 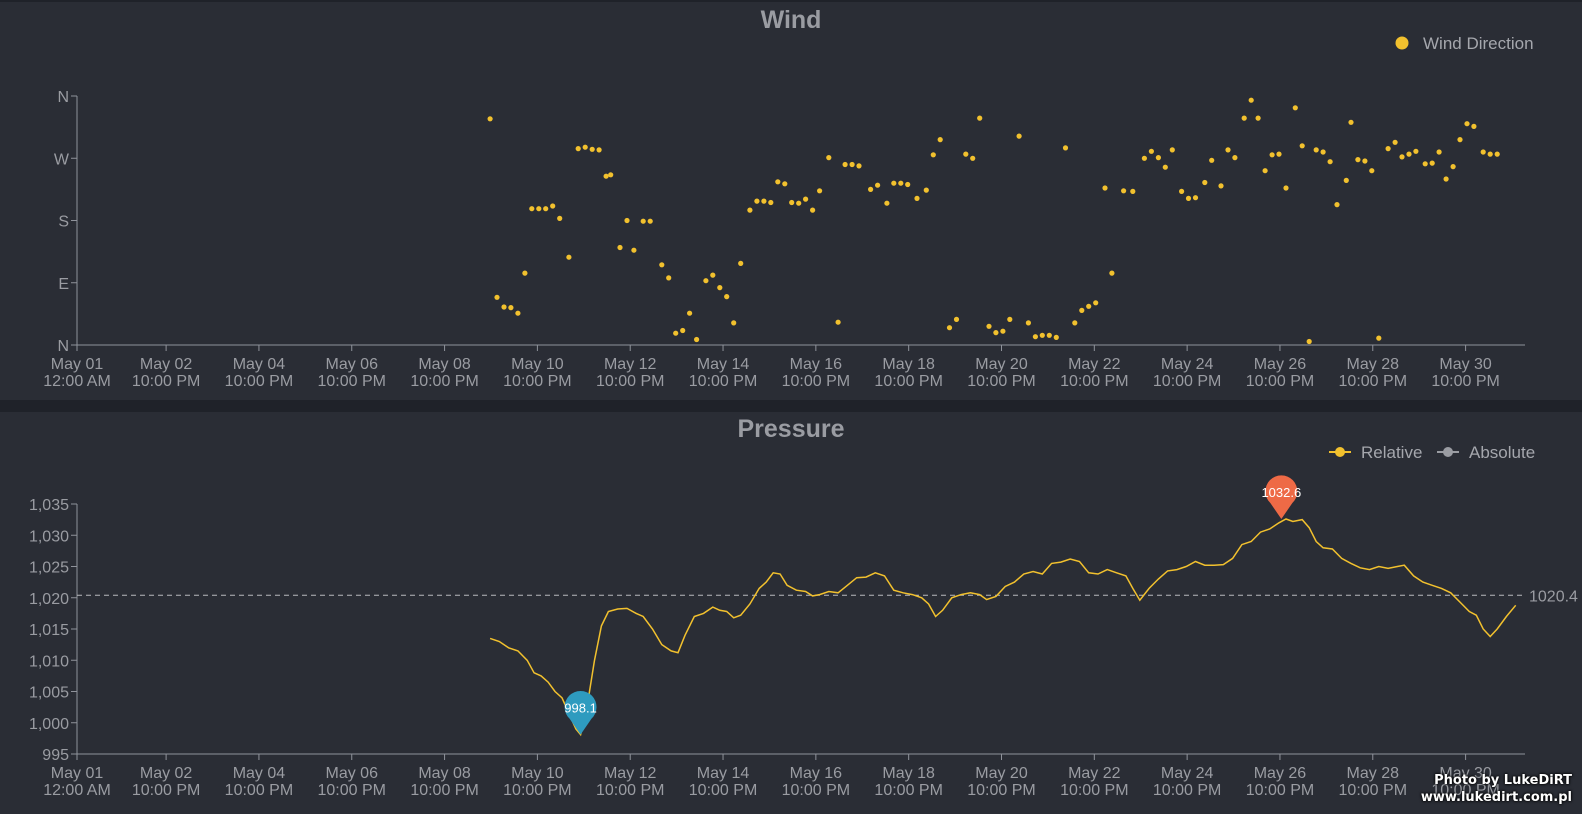 What do you see at coordinates (49, 536) in the screenshot?
I see `pressure-y-tick-label: 1,030` at bounding box center [49, 536].